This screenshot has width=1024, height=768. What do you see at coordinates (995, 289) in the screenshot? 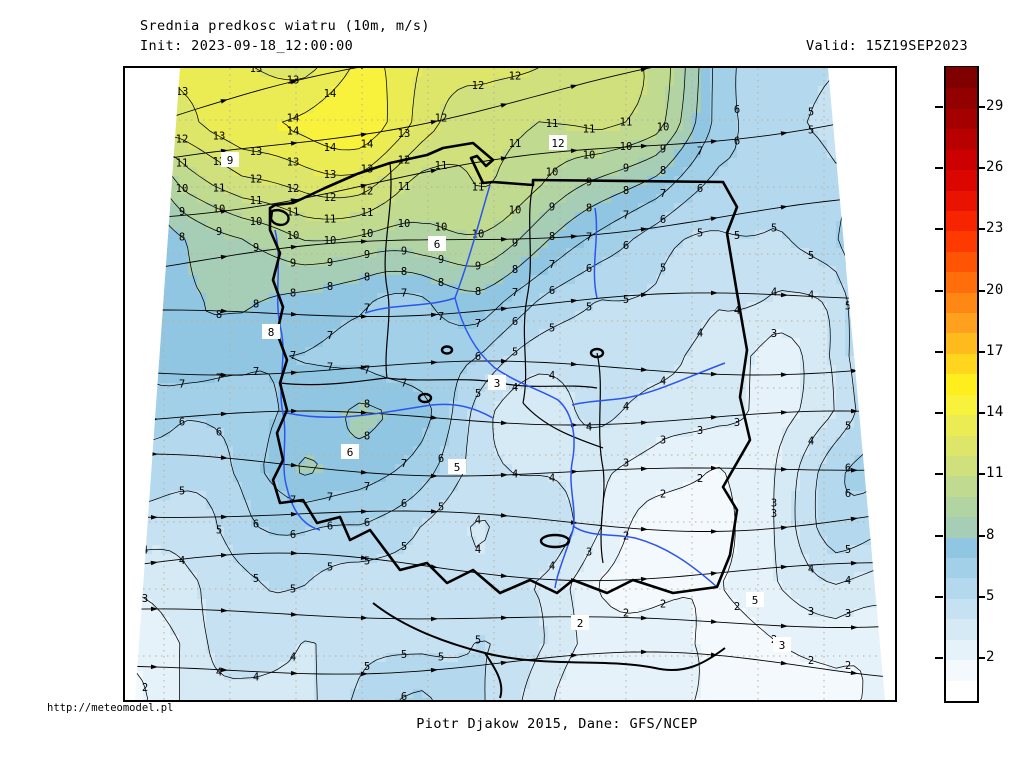
I see `colorbar-tick-label: 20` at bounding box center [995, 289].